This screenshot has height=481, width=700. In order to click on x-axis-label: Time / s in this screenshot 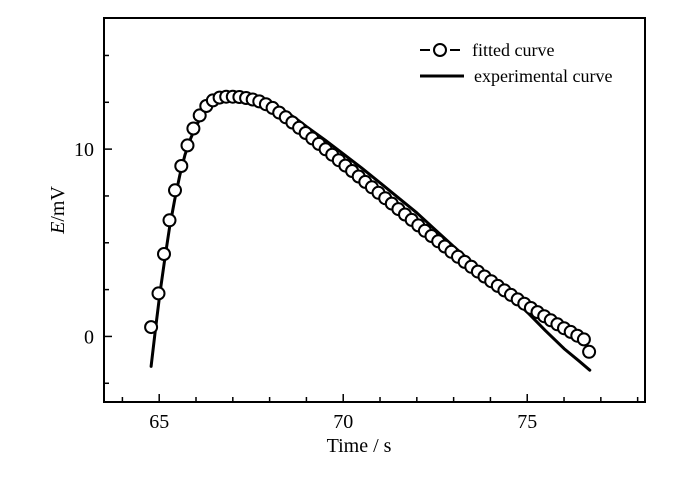, I will do `click(359, 446)`.